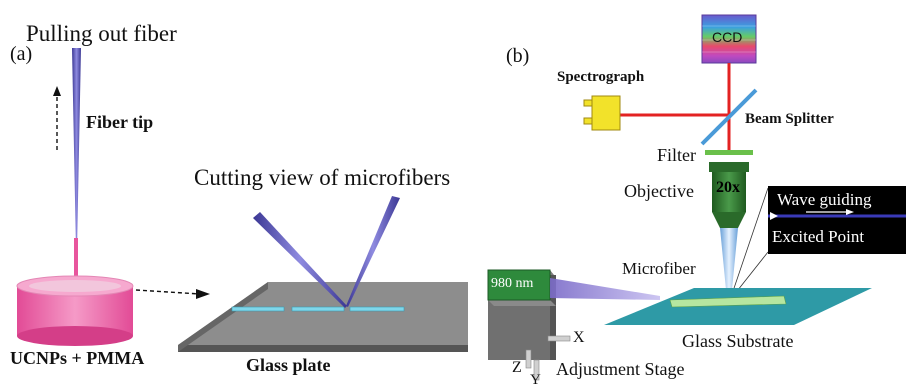  I want to click on axis-x-label: X, so click(579, 337).